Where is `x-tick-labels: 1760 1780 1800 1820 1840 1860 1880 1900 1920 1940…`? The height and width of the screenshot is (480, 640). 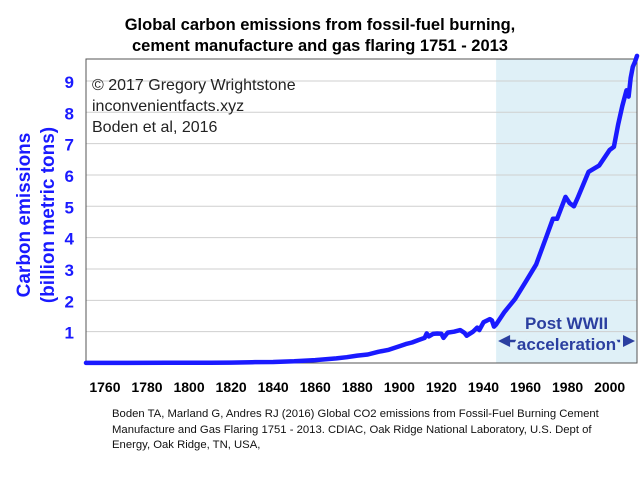 x-tick-labels: 1760 1780 1800 1820 1840 1860 1880 1900 1920 1940… is located at coordinates (357, 387).